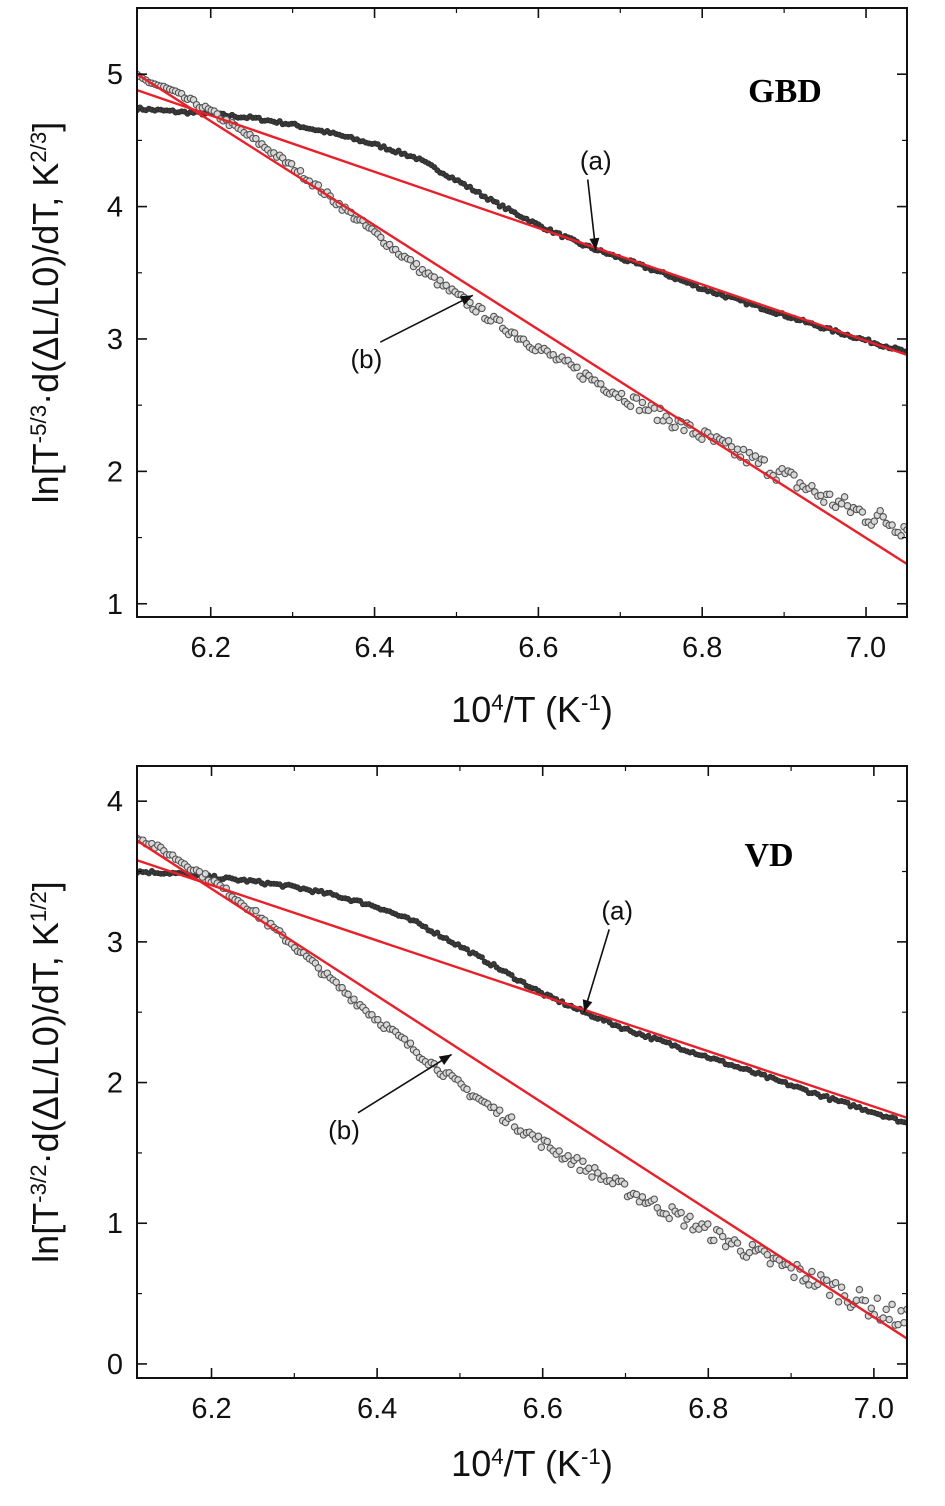 This screenshot has height=1506, width=945. What do you see at coordinates (115, 472) in the screenshot?
I see `y-tick-label: 2` at bounding box center [115, 472].